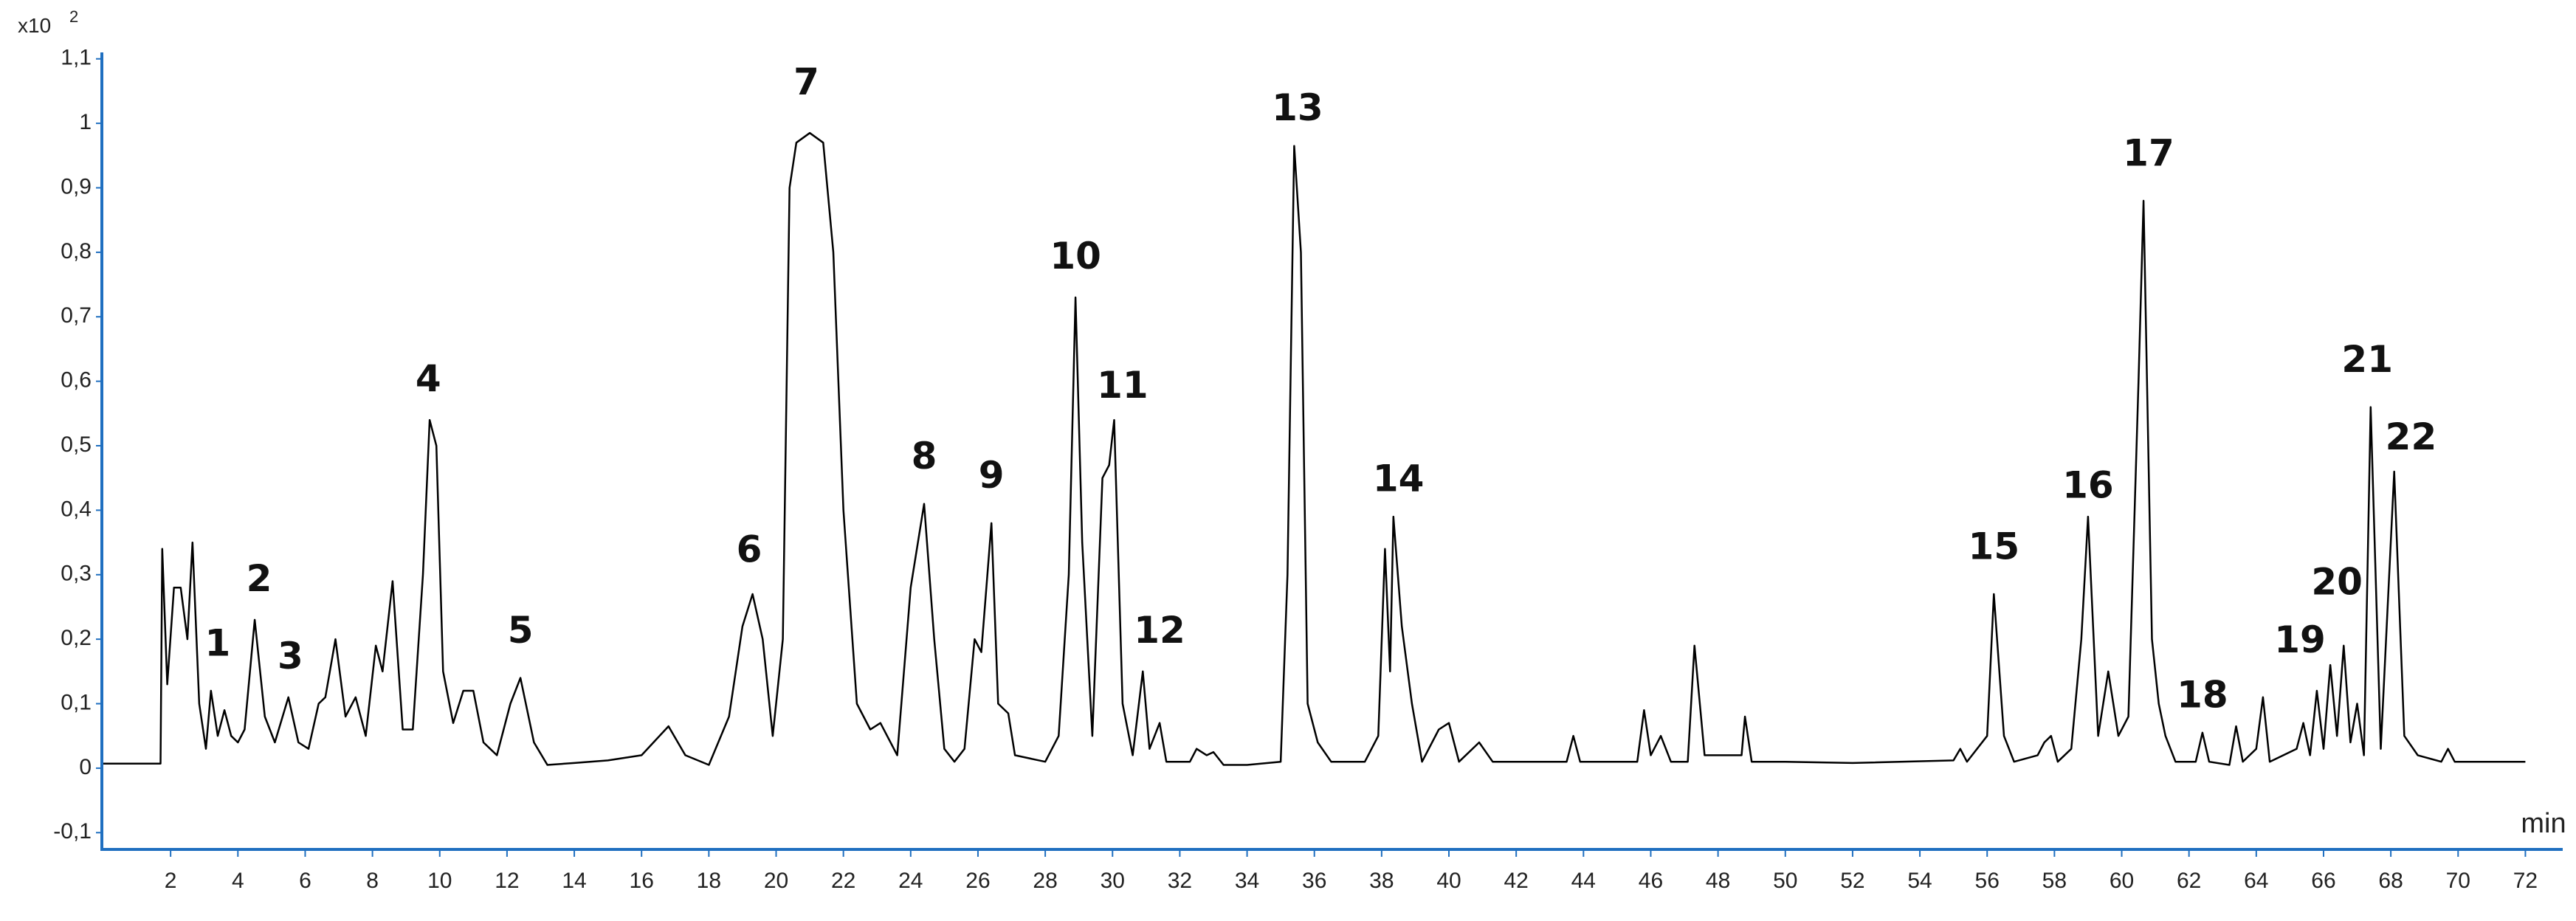 This screenshot has width=2576, height=921. I want to click on y-tick-label: 0,1, so click(76, 702).